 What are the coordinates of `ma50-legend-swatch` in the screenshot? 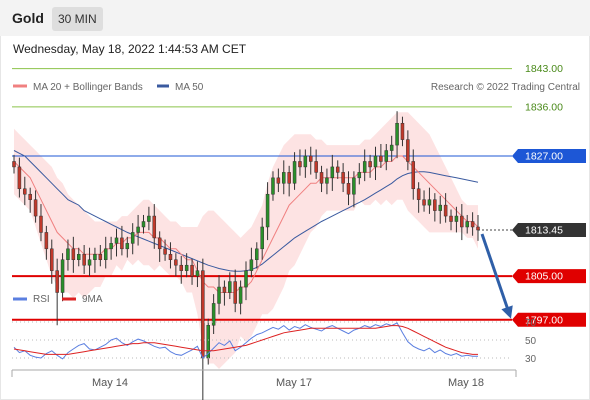 It's located at (163, 86).